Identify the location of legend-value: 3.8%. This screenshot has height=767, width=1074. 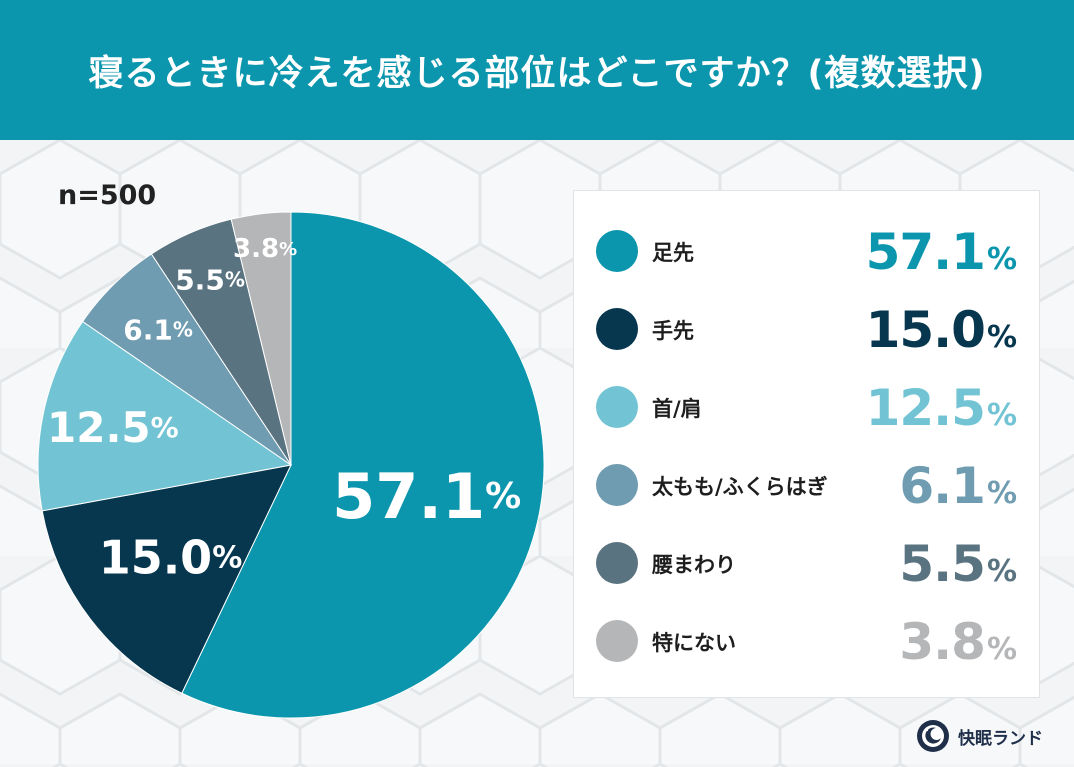
(958, 642).